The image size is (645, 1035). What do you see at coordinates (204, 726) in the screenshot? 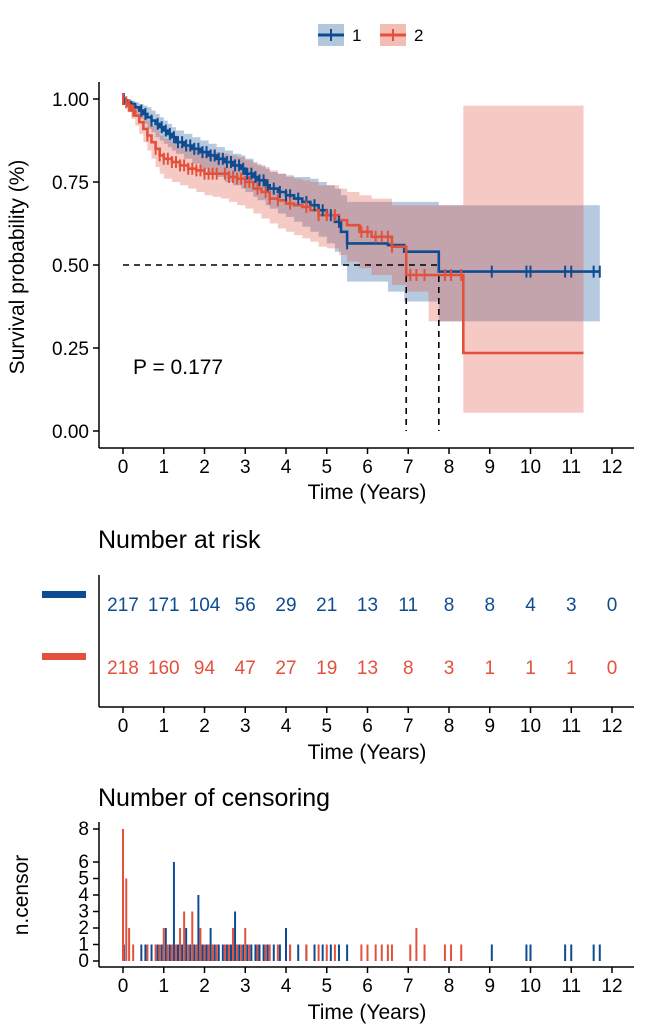
I see `risk-x-tick-label: 2` at bounding box center [204, 726].